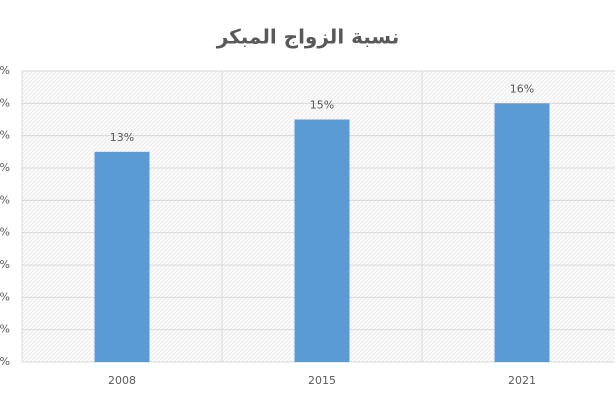 Image resolution: width=615 pixels, height=410 pixels. Describe the element at coordinates (5, 167) in the screenshot. I see `y-tick-label: 12%` at that location.